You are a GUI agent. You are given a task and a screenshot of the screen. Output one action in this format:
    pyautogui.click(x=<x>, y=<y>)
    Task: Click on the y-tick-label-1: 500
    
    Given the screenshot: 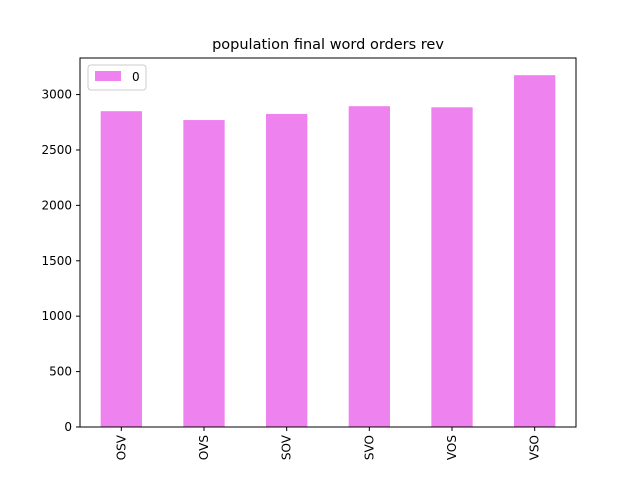 What is the action you would take?
    pyautogui.click(x=60, y=372)
    